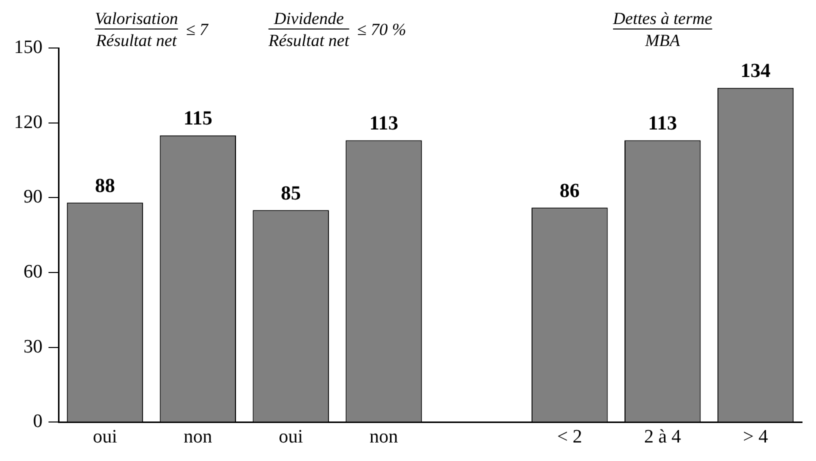  Describe the element at coordinates (662, 18) in the screenshot. I see `text: Dettes à terme` at that location.